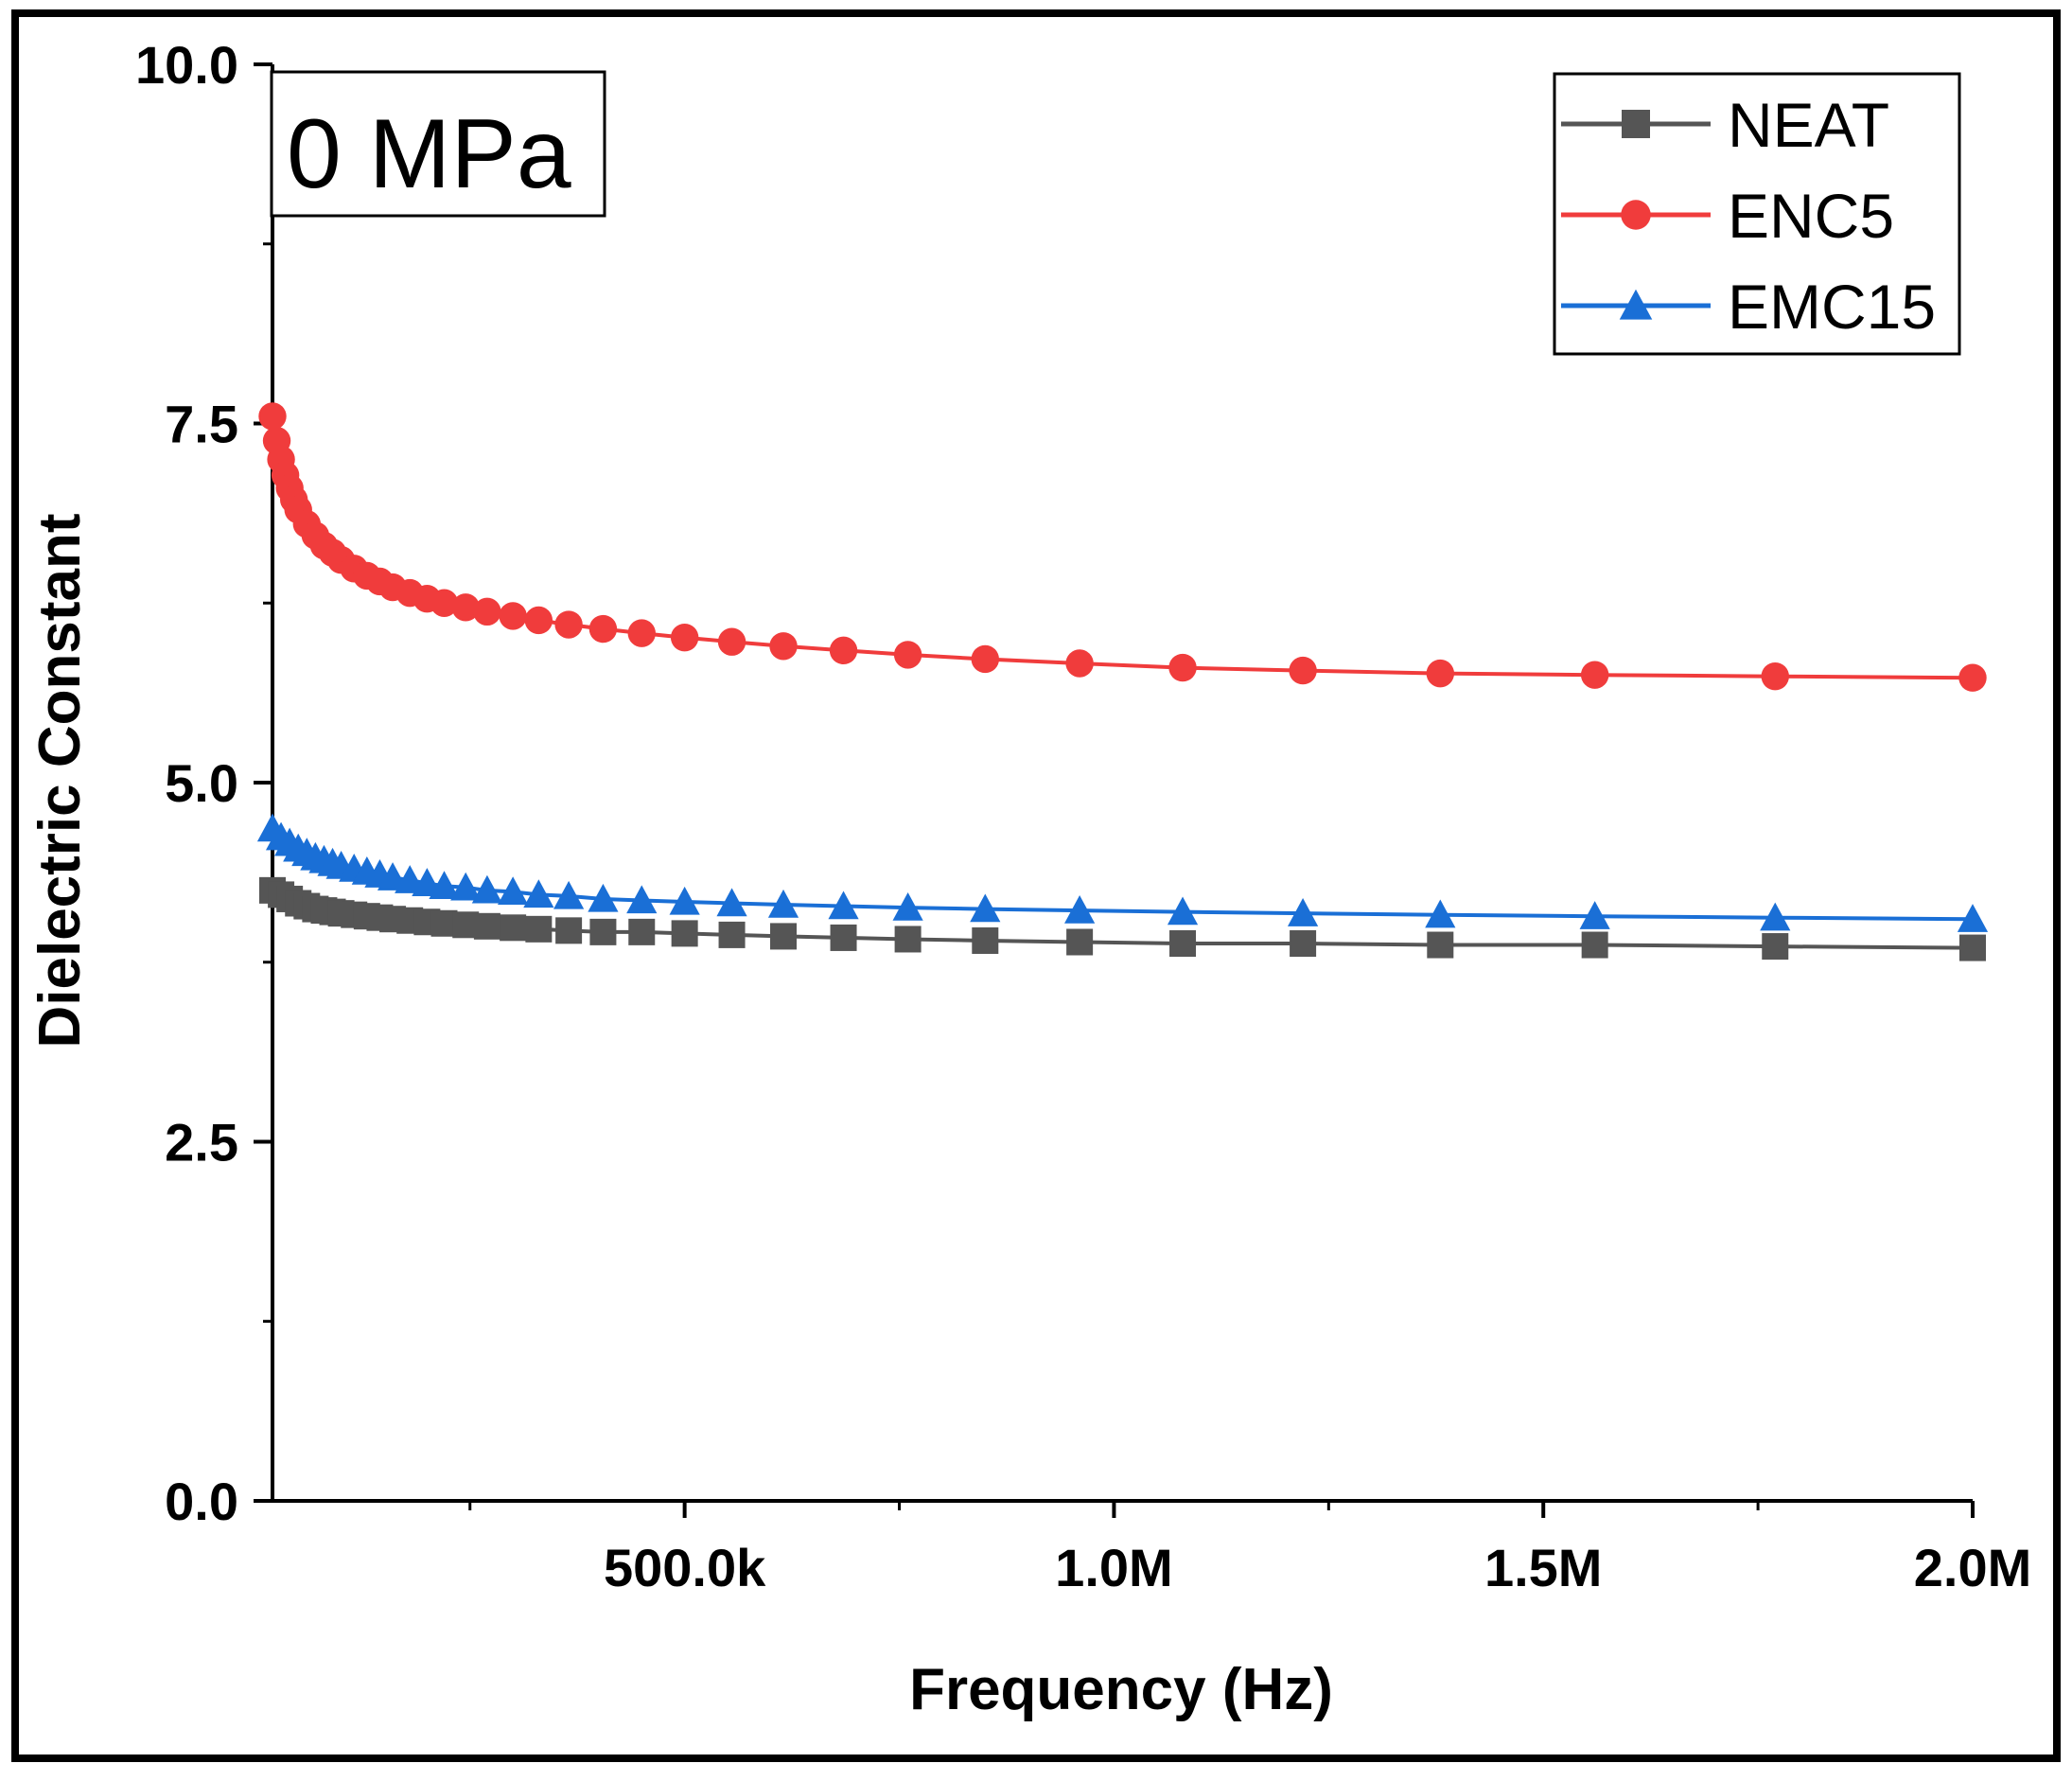 This screenshot has width=2072, height=1781. I want to click on annotation-box: 0 MPa, so click(438, 144).